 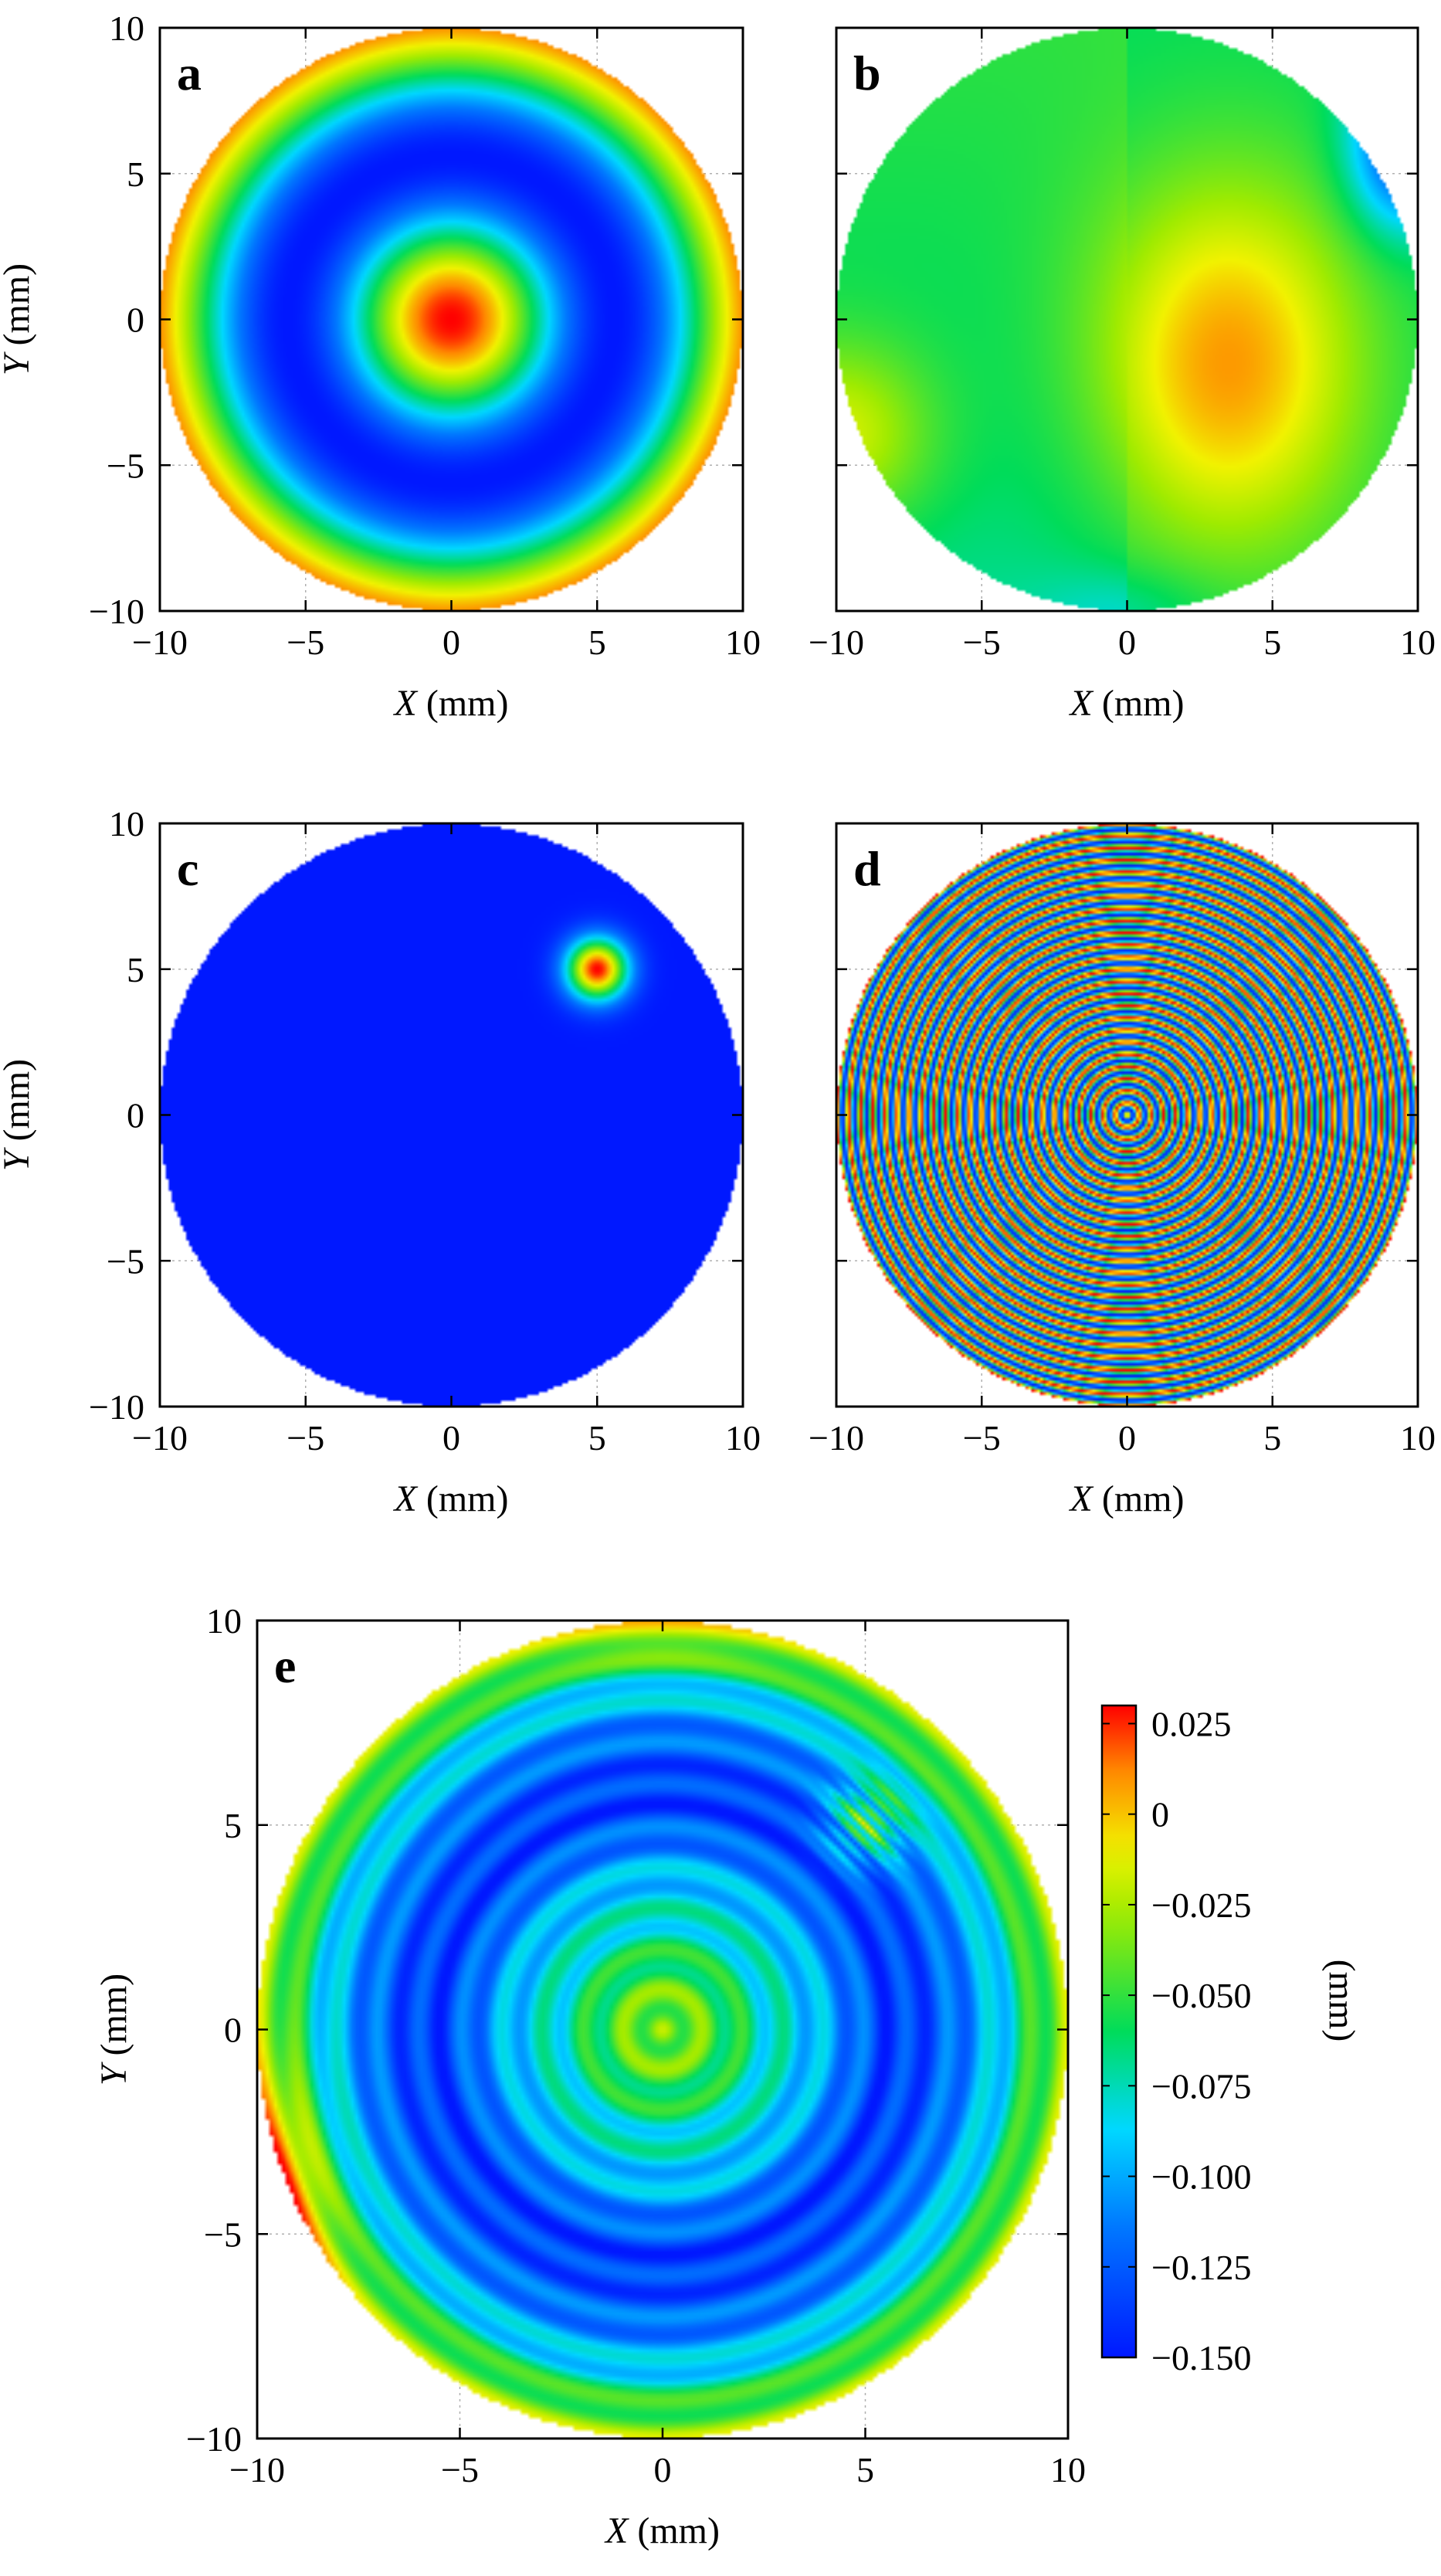 I want to click on panel-letter: b, so click(x=867, y=73).